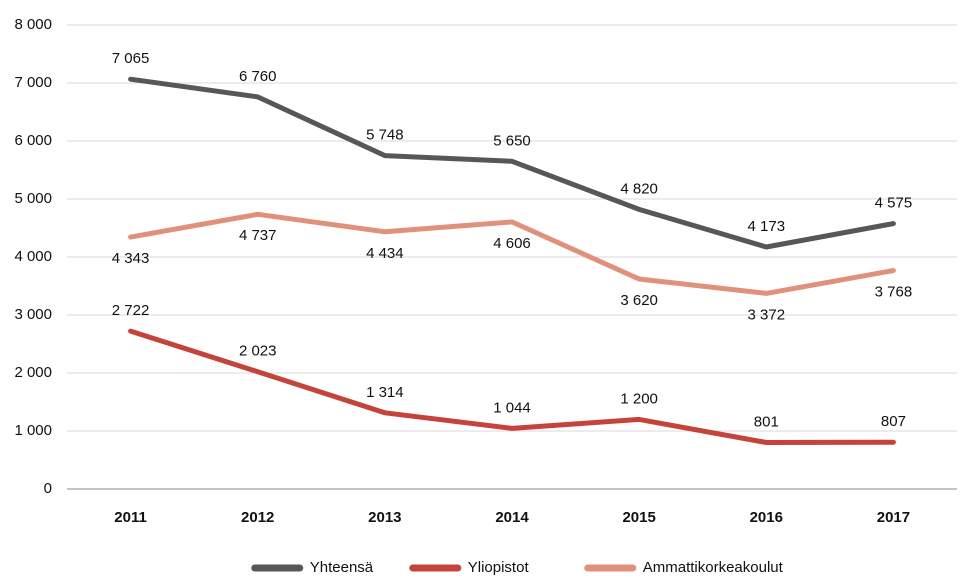  I want to click on legend-label: Yliopistot, so click(499, 567).